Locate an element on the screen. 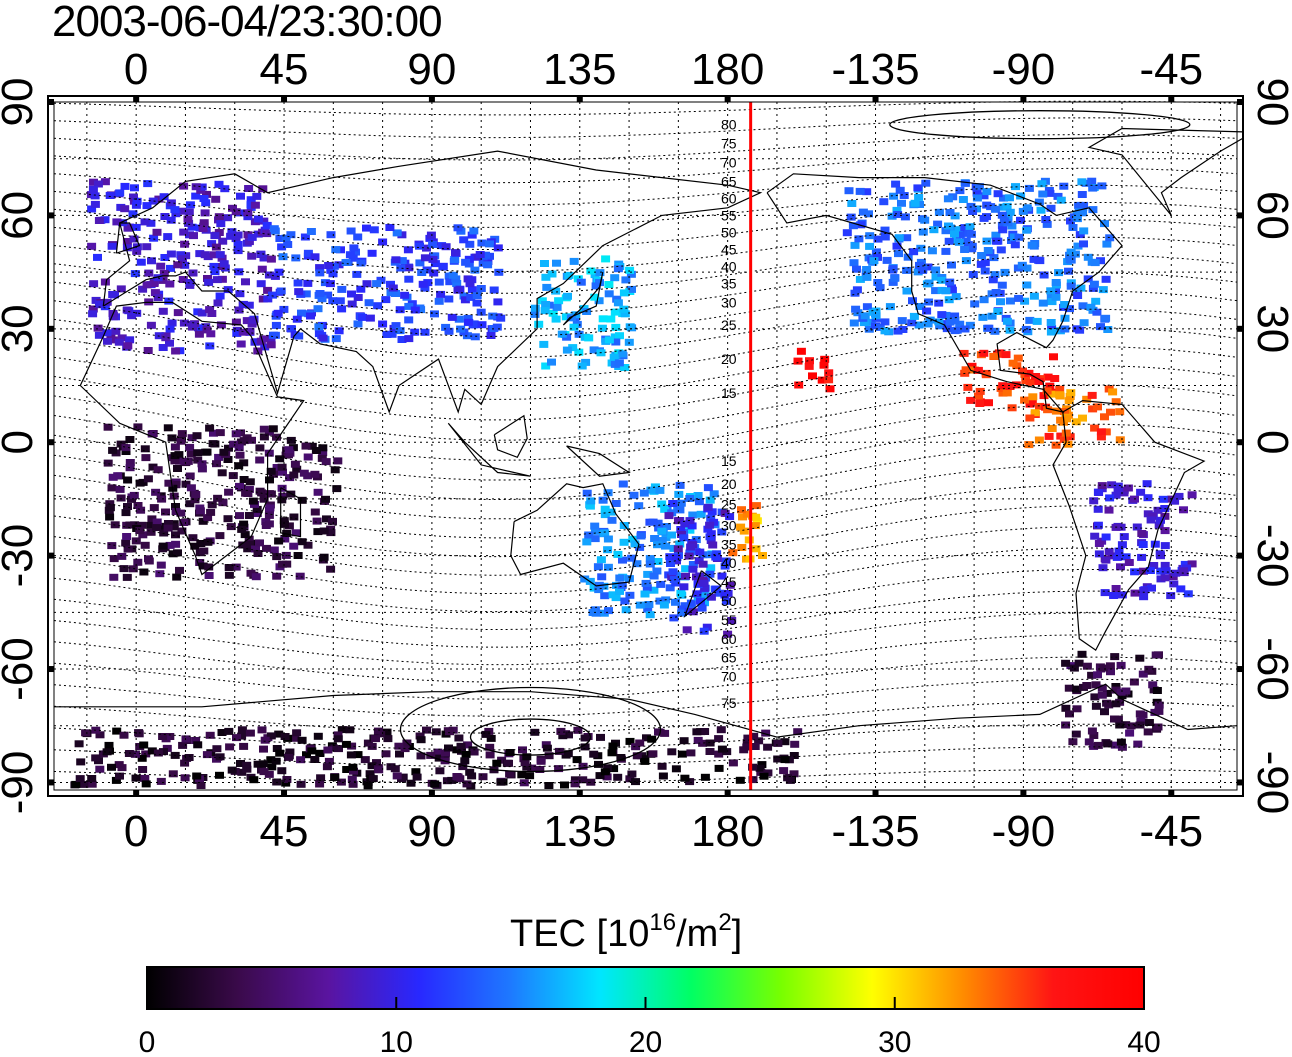 The height and width of the screenshot is (1057, 1292). mlat-contour is located at coordinates (645, 422).